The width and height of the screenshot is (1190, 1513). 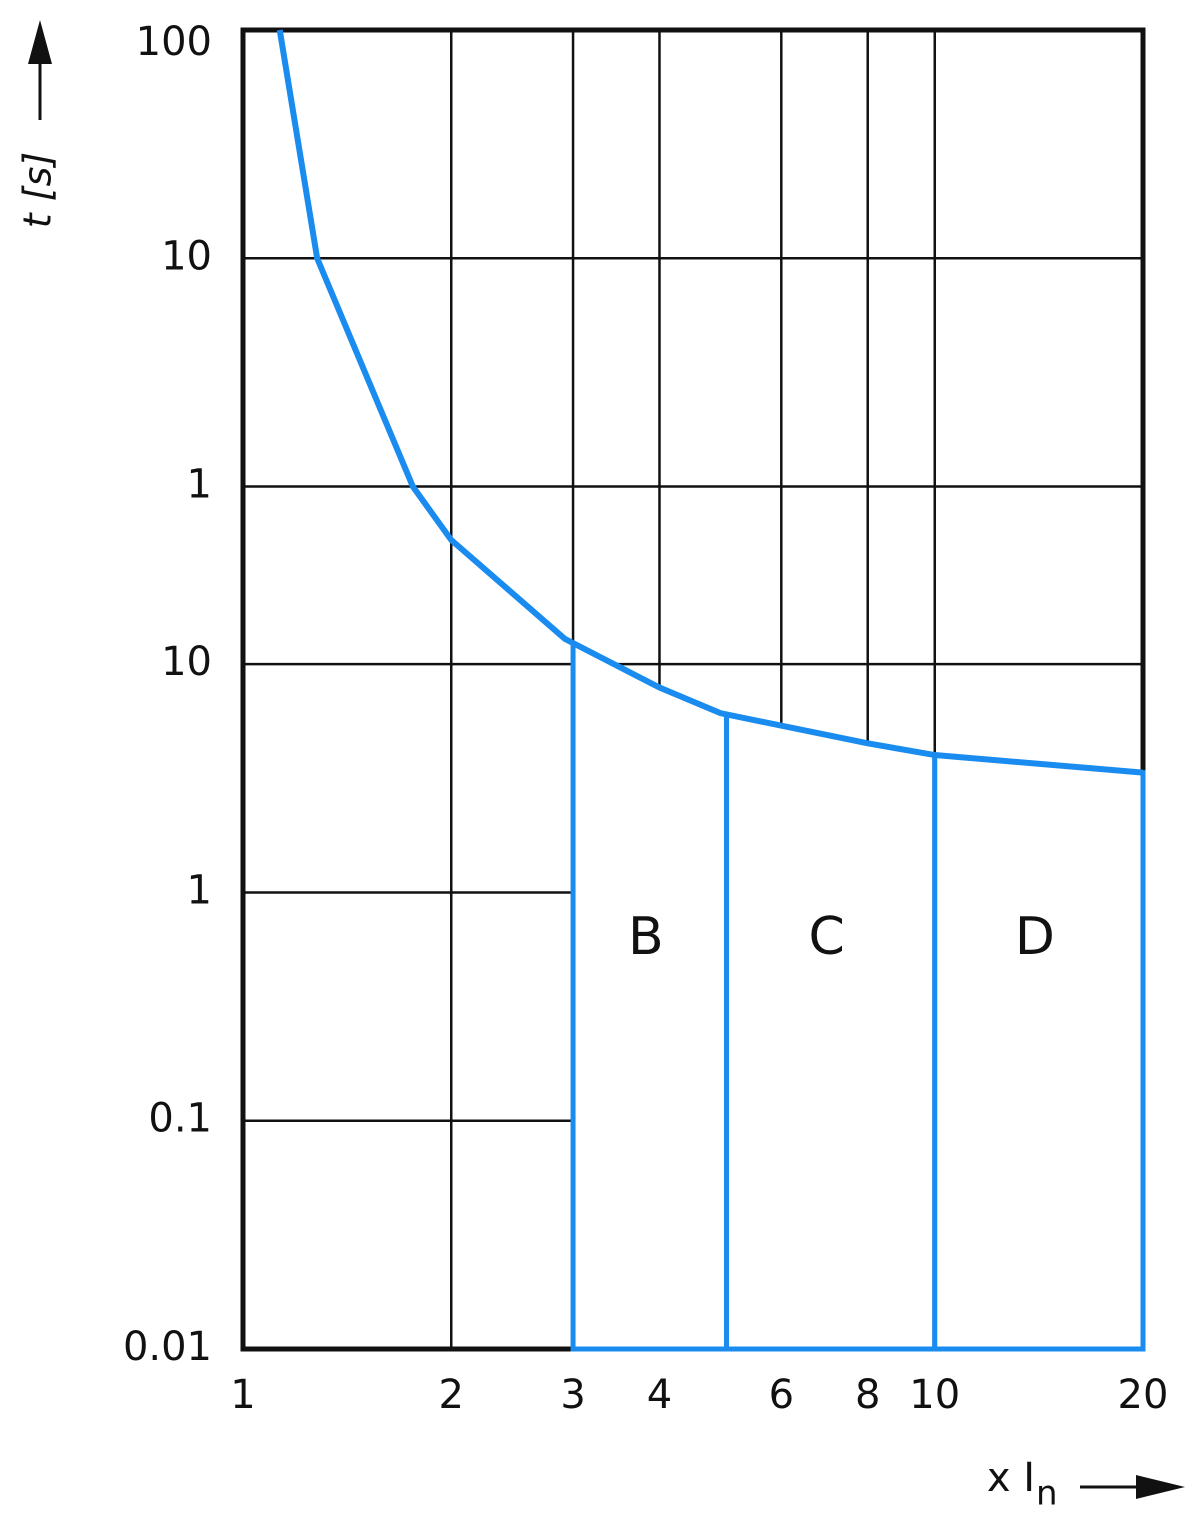 What do you see at coordinates (867, 1395) in the screenshot?
I see `x-tick-label: 8` at bounding box center [867, 1395].